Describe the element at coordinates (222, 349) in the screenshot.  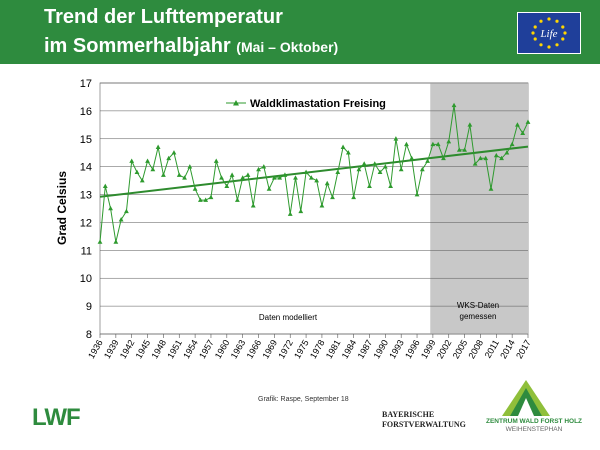
I see `x-tick-label: 1960` at that location.